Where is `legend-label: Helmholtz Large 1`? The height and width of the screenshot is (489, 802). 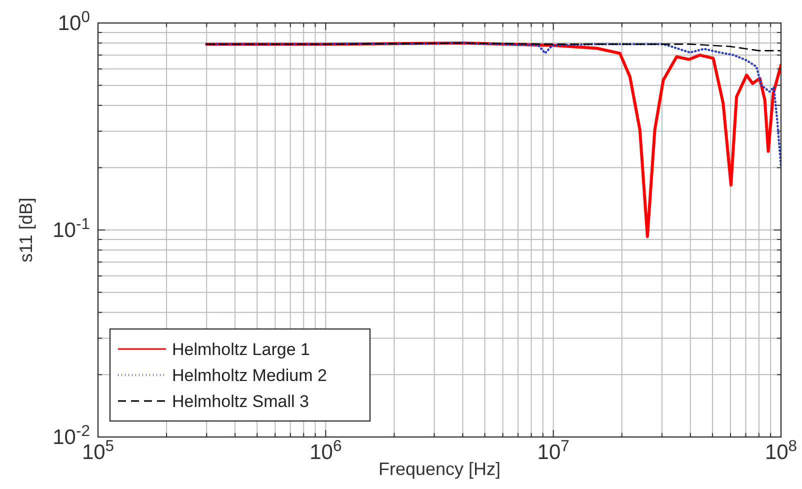
legend-label: Helmholtz Large 1 is located at coordinates (241, 349).